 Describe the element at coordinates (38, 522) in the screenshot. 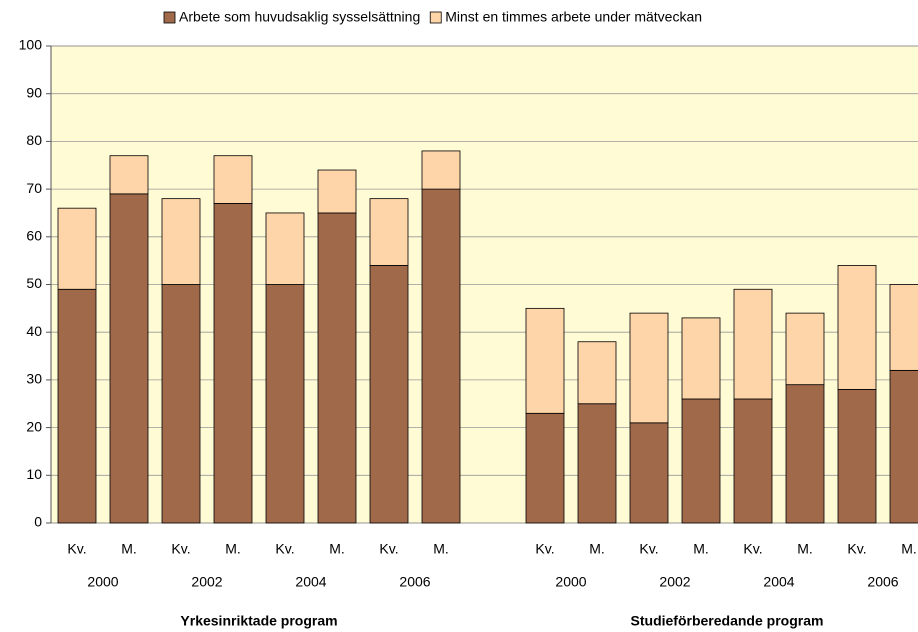

I see `y-tick-label: 0` at that location.